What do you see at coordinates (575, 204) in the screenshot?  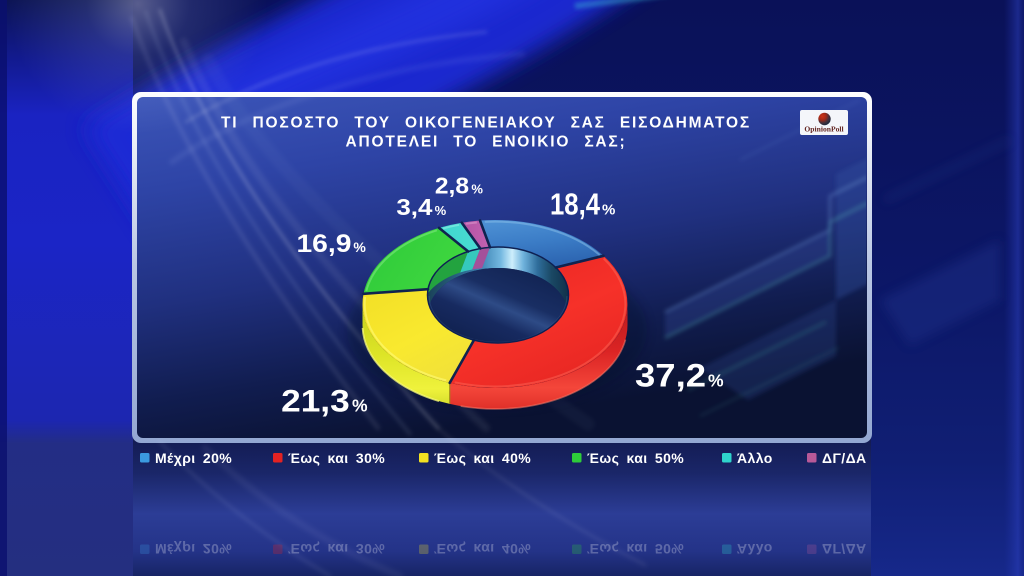 I see `svg-text: 18,4` at bounding box center [575, 204].